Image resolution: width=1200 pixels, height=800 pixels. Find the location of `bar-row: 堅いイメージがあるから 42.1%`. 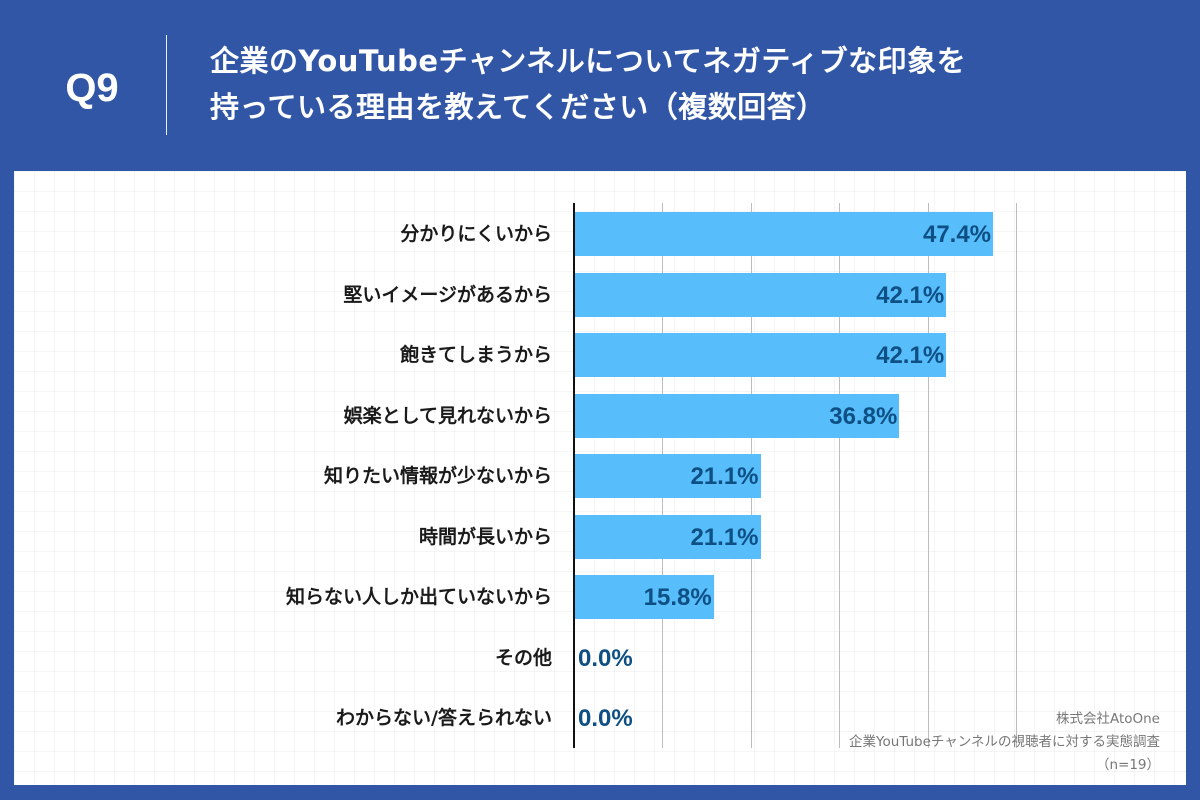

bar-row: 堅いイメージがあるから 42.1% is located at coordinates (600, 294).